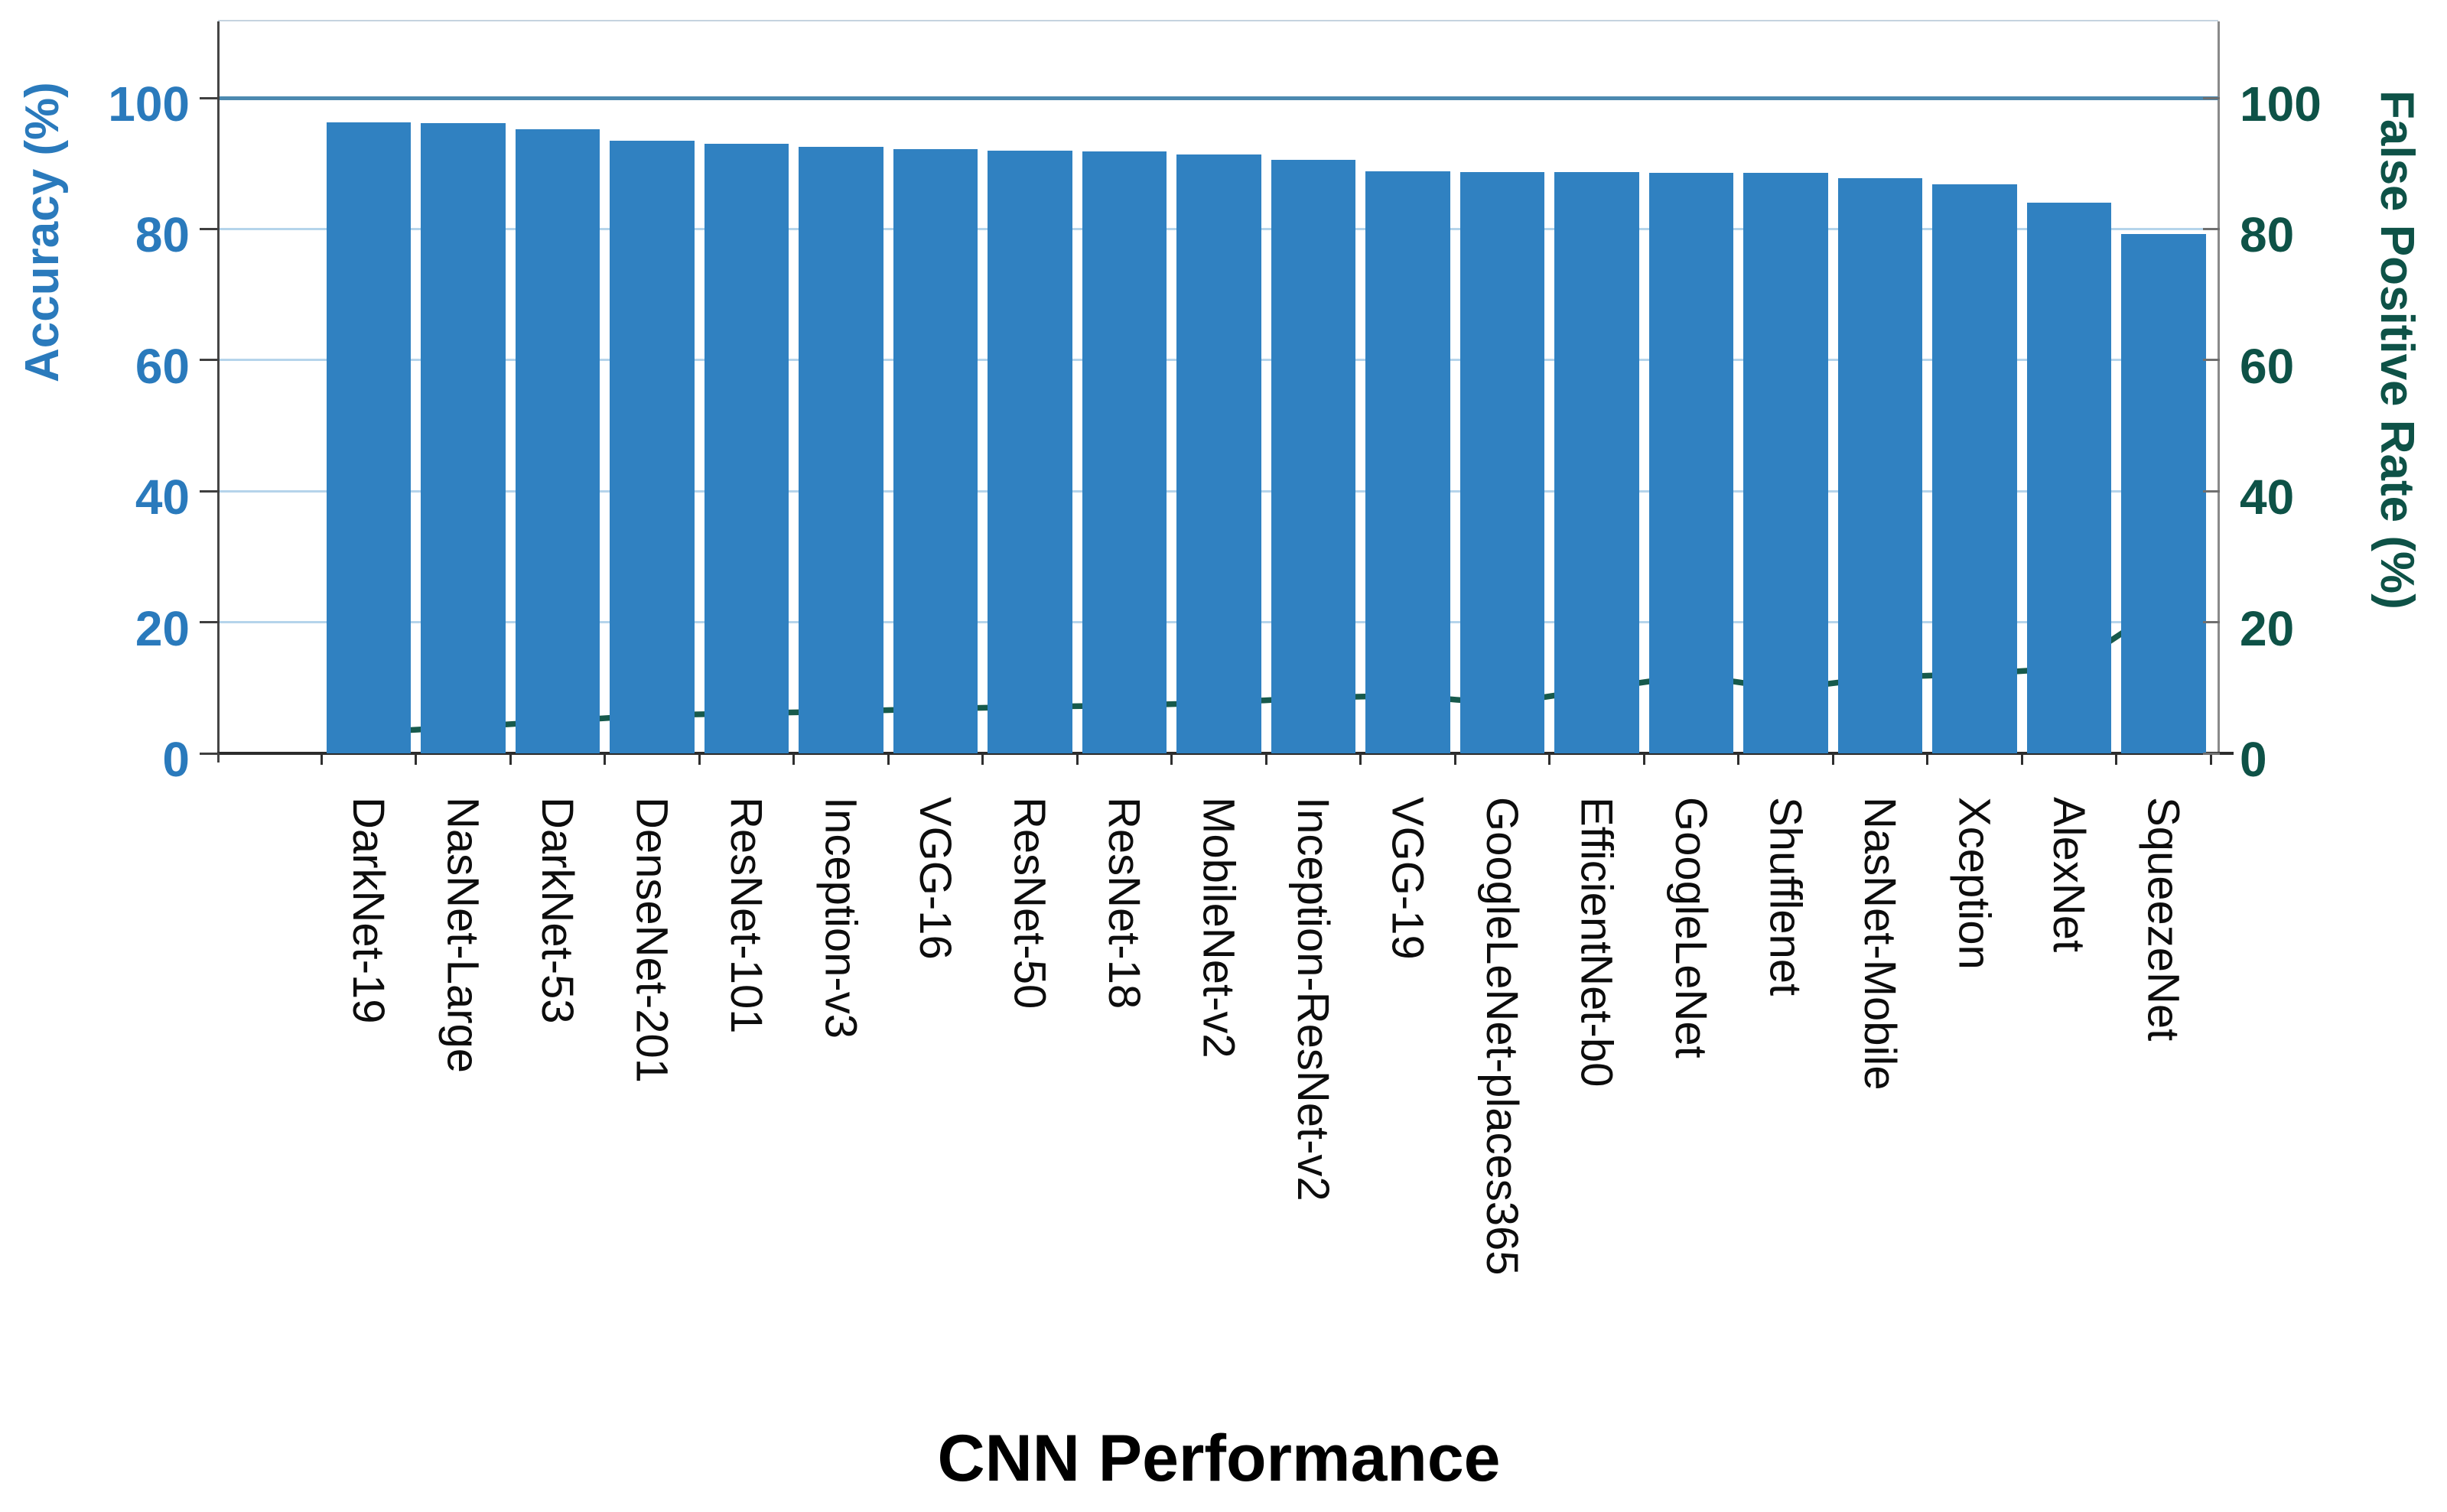 This screenshot has width=2447, height=1512. What do you see at coordinates (176, 760) in the screenshot?
I see `left-tick-label: 0` at bounding box center [176, 760].